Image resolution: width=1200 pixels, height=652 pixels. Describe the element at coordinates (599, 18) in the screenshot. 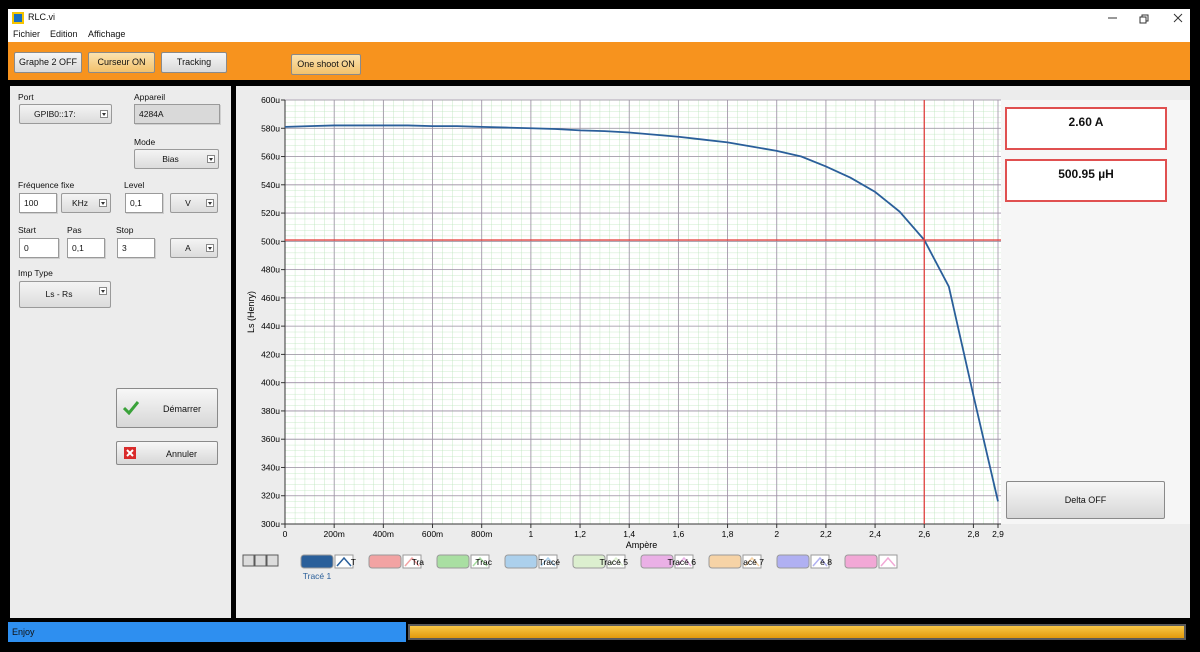

I see `title-bar: RLC.vi` at that location.